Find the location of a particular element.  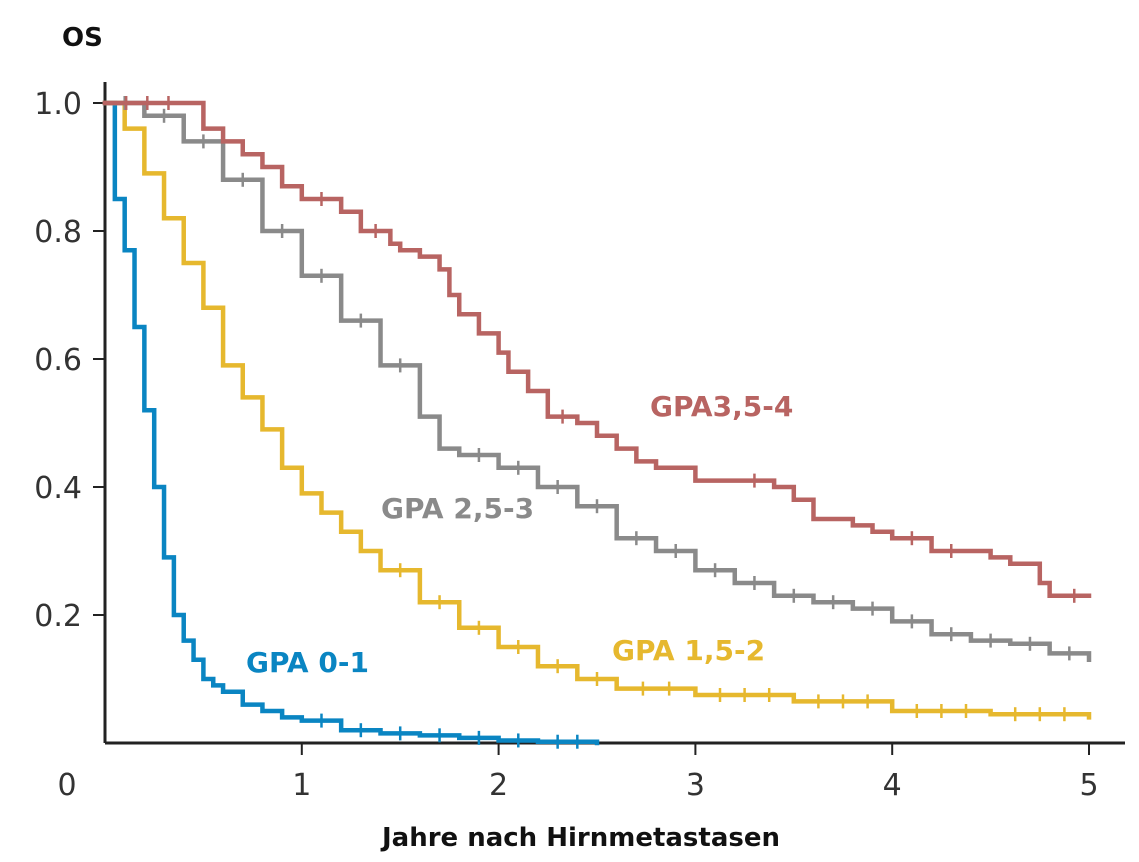

y-tick-label: 0.6 is located at coordinates (58, 360).